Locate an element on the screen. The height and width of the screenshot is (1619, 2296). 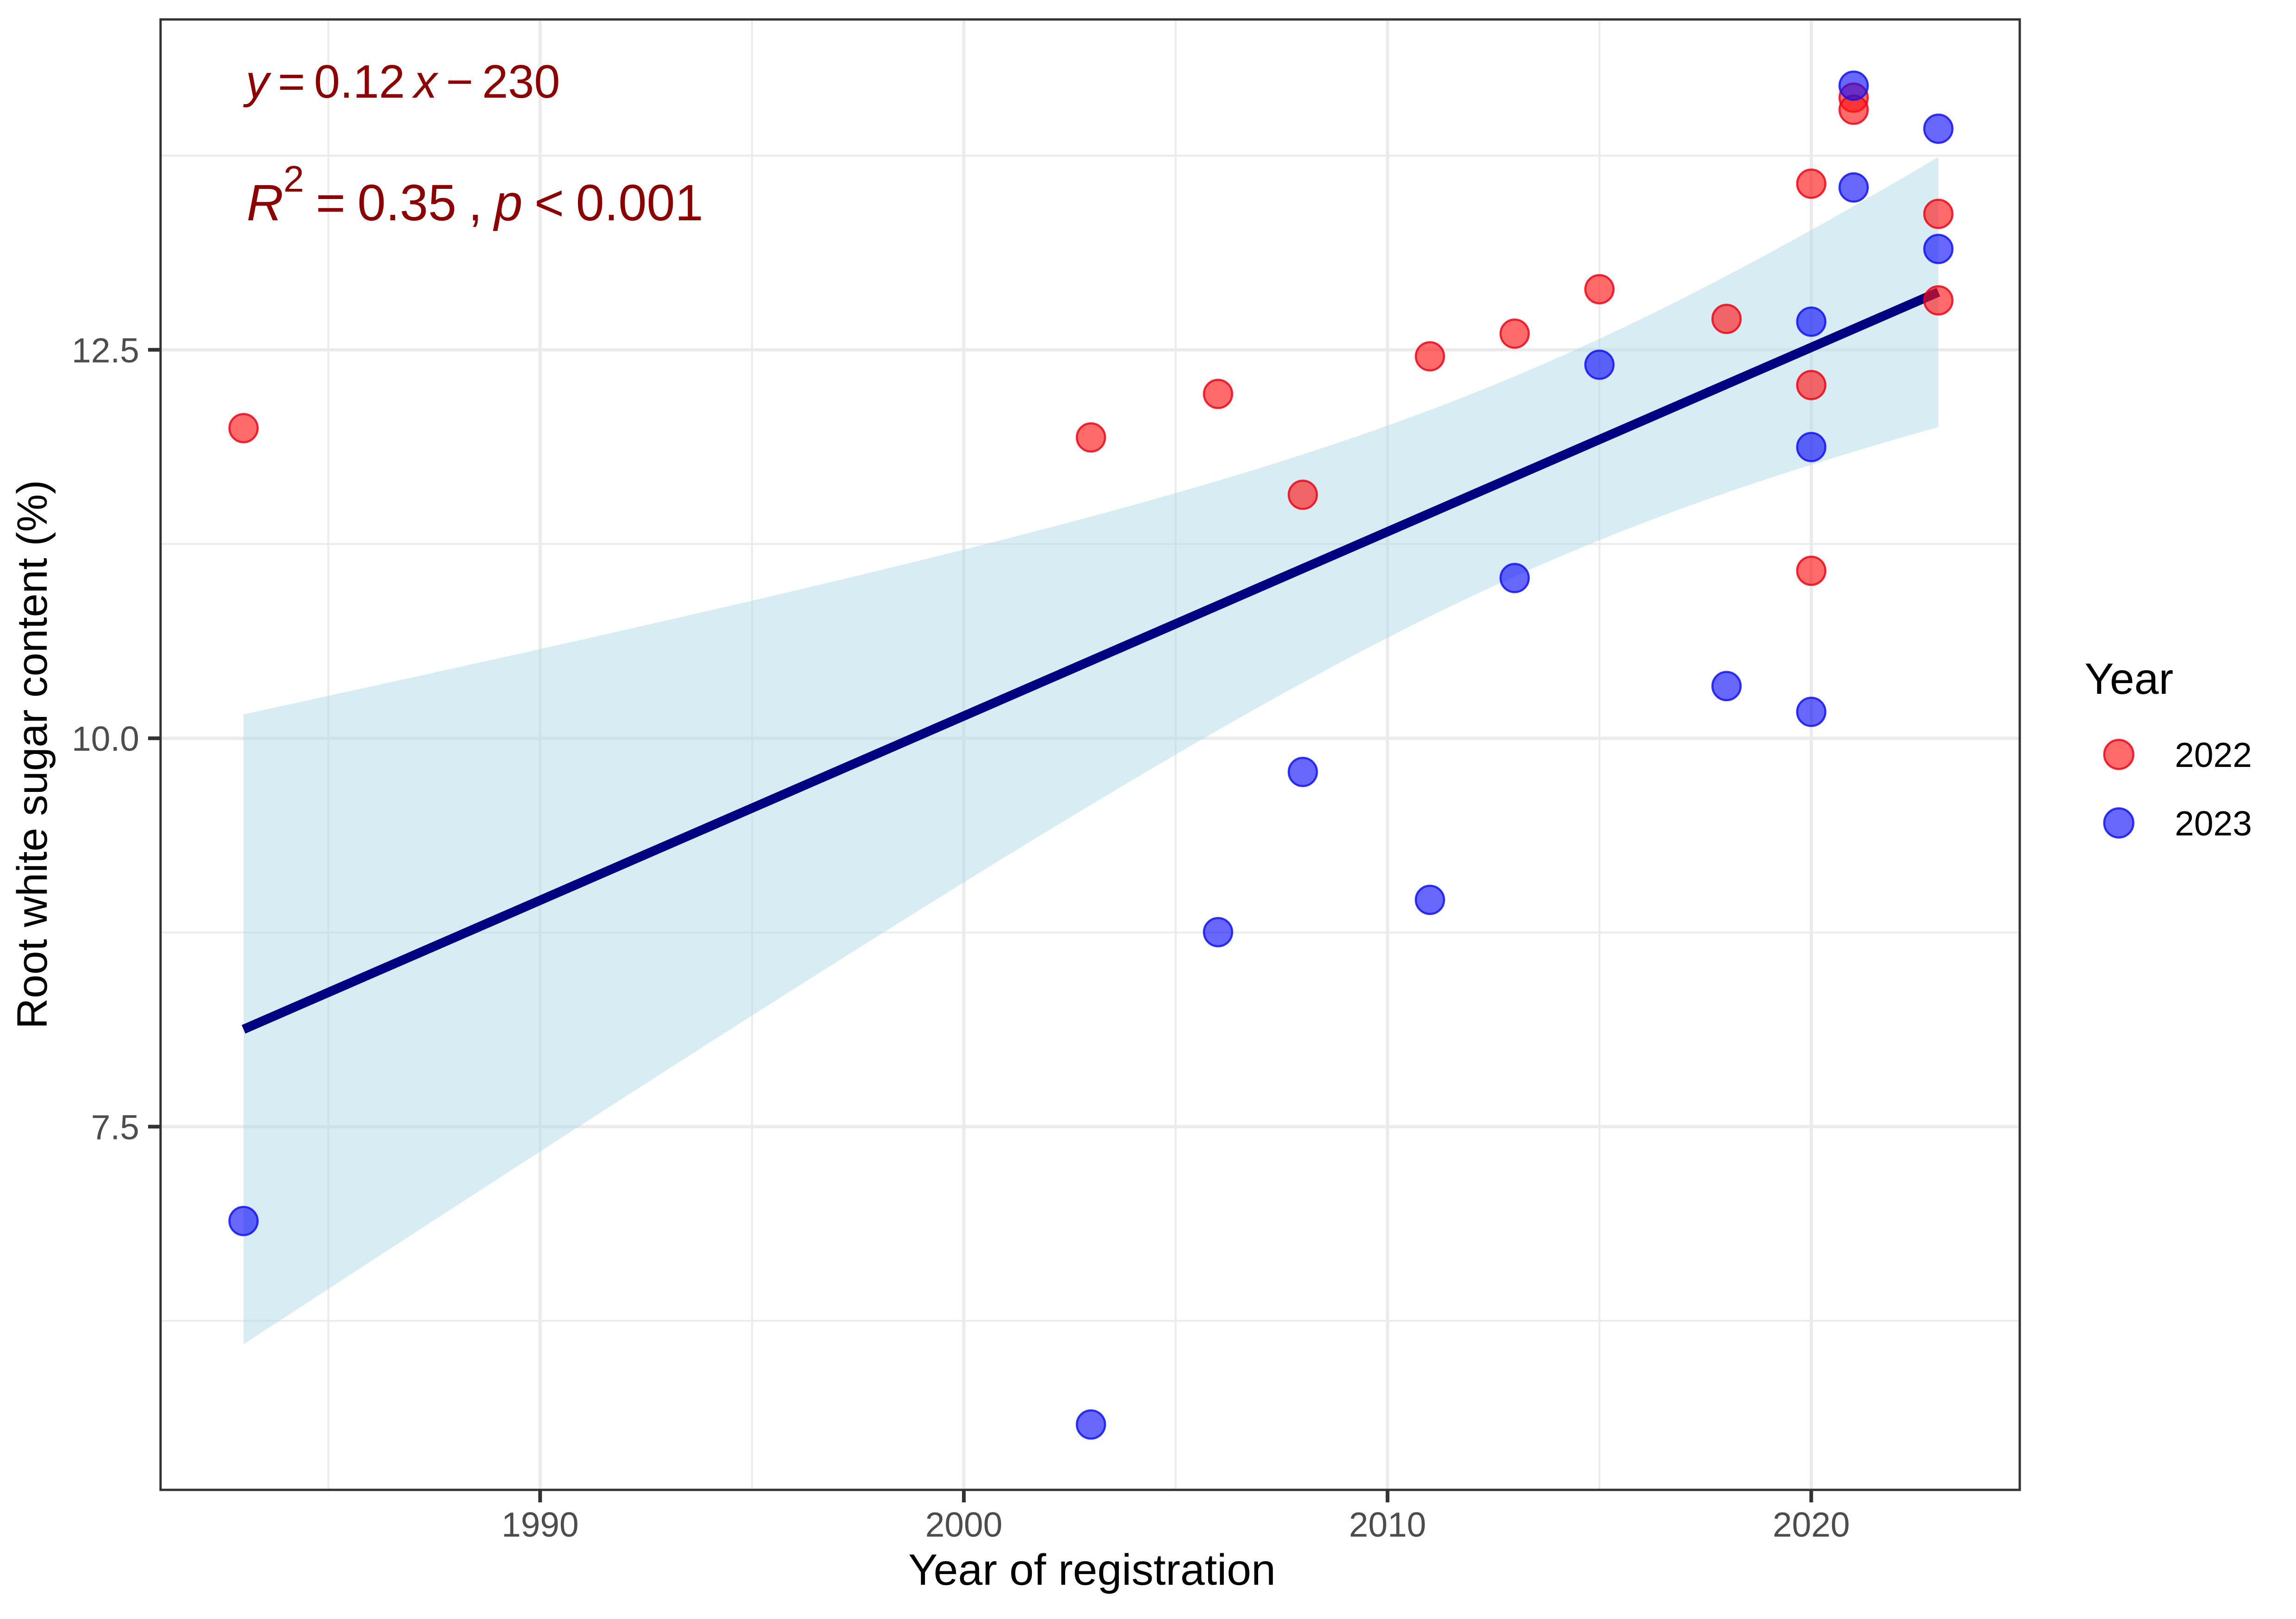
svg-text: 2022 is located at coordinates (2213, 754).